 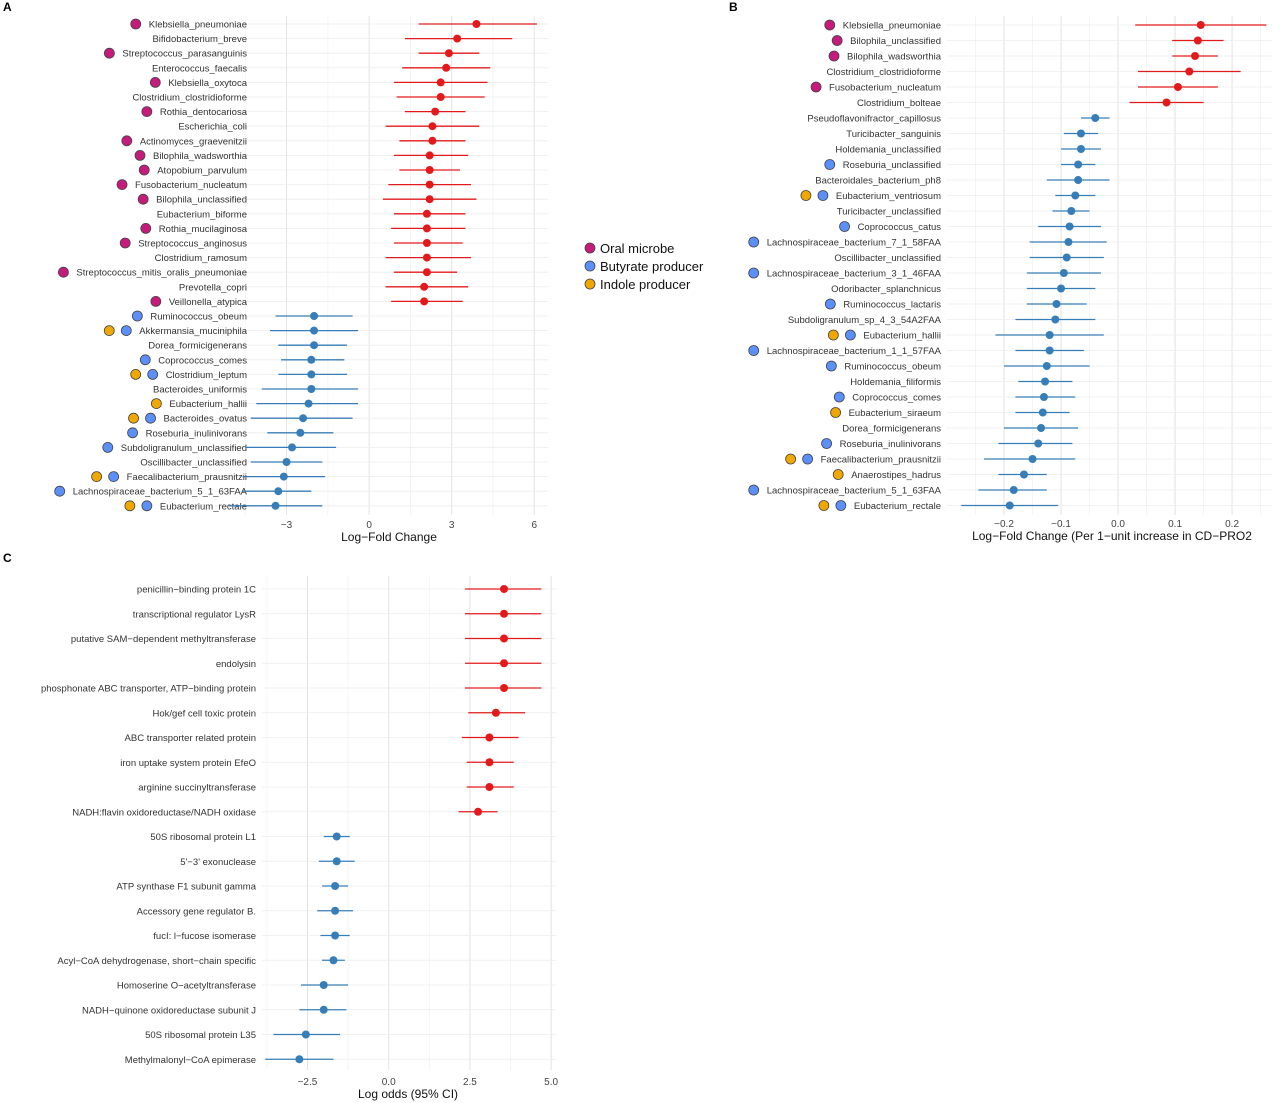 I want to click on row-label: Ruminococcus_obeum, so click(x=198, y=317).